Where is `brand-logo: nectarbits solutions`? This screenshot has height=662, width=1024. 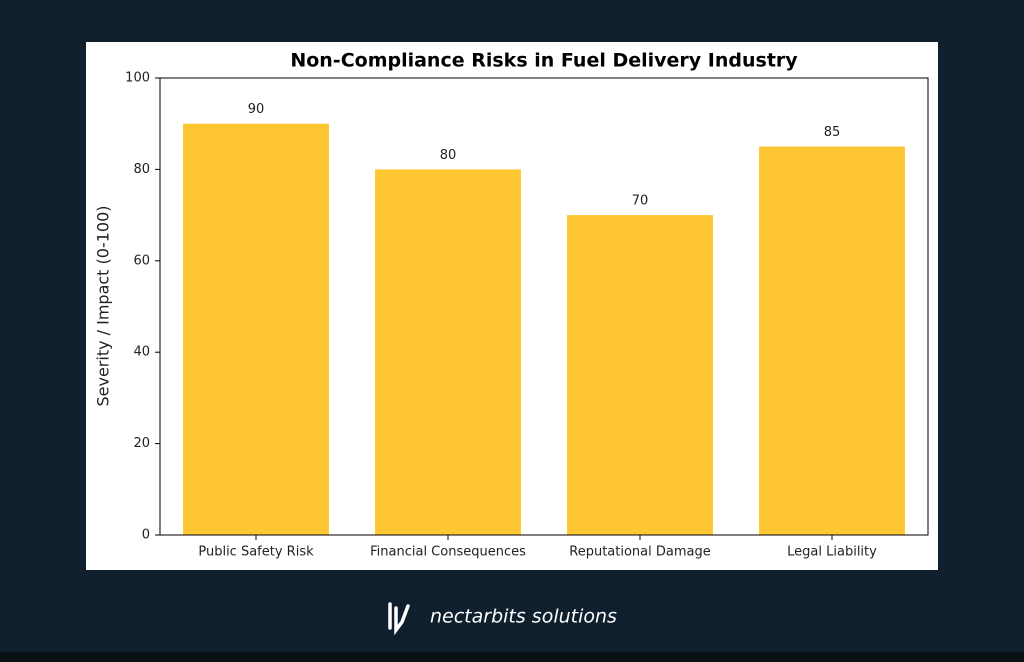 brand-logo: nectarbits solutions is located at coordinates (502, 619).